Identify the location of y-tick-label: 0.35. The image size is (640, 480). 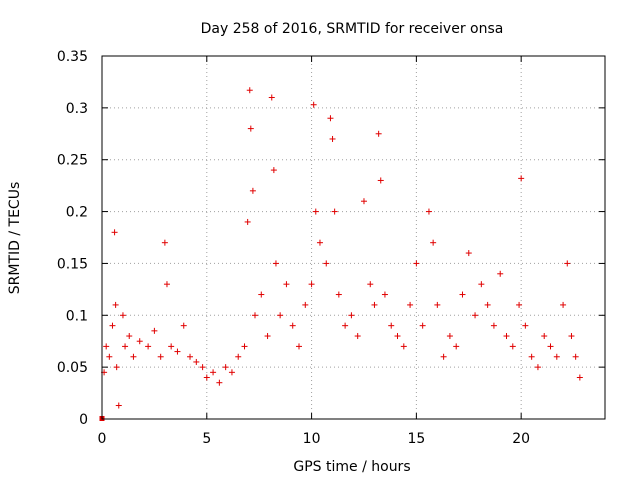
(72, 57).